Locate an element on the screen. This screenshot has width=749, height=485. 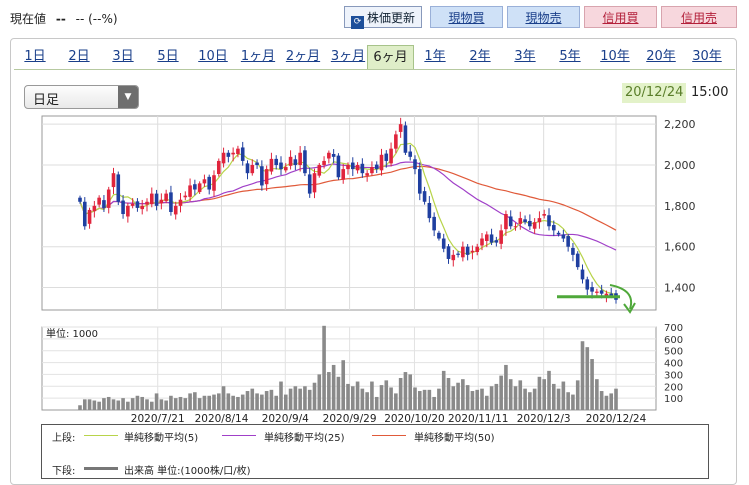
spot-sell-button: 現物売 is located at coordinates (543, 17).